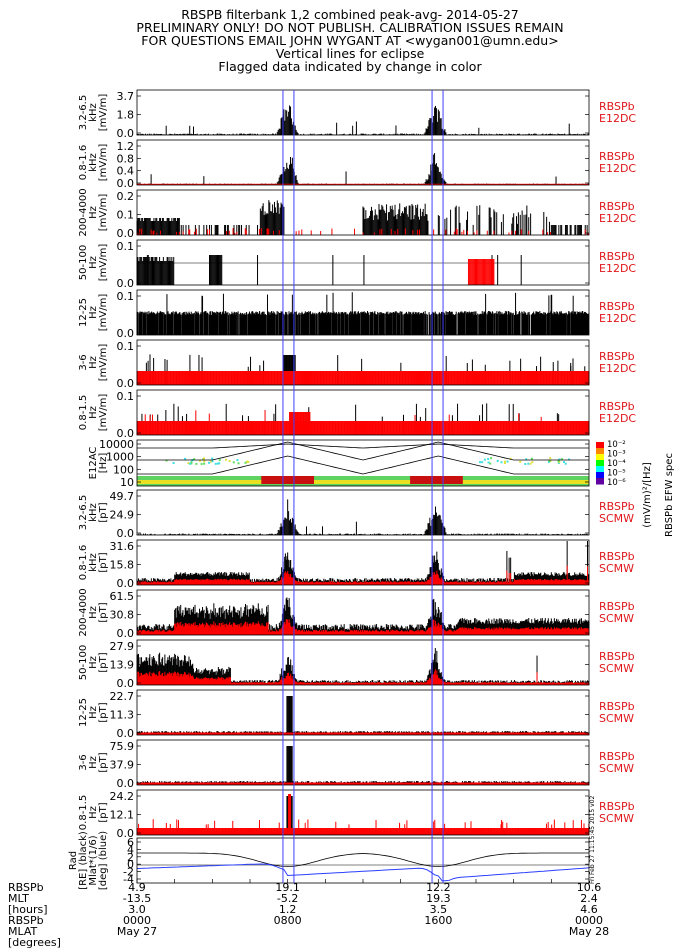 This screenshot has width=700, height=950. I want to click on y-tick-label: 49.7, so click(122, 496).